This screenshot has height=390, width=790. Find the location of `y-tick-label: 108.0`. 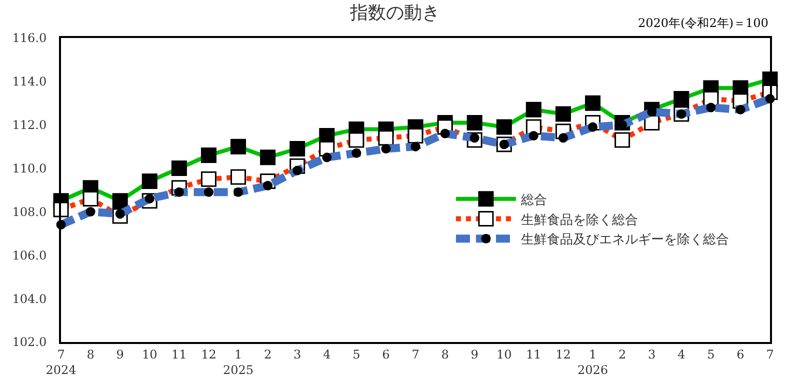

y-tick-label: 108.0 is located at coordinates (29, 211).